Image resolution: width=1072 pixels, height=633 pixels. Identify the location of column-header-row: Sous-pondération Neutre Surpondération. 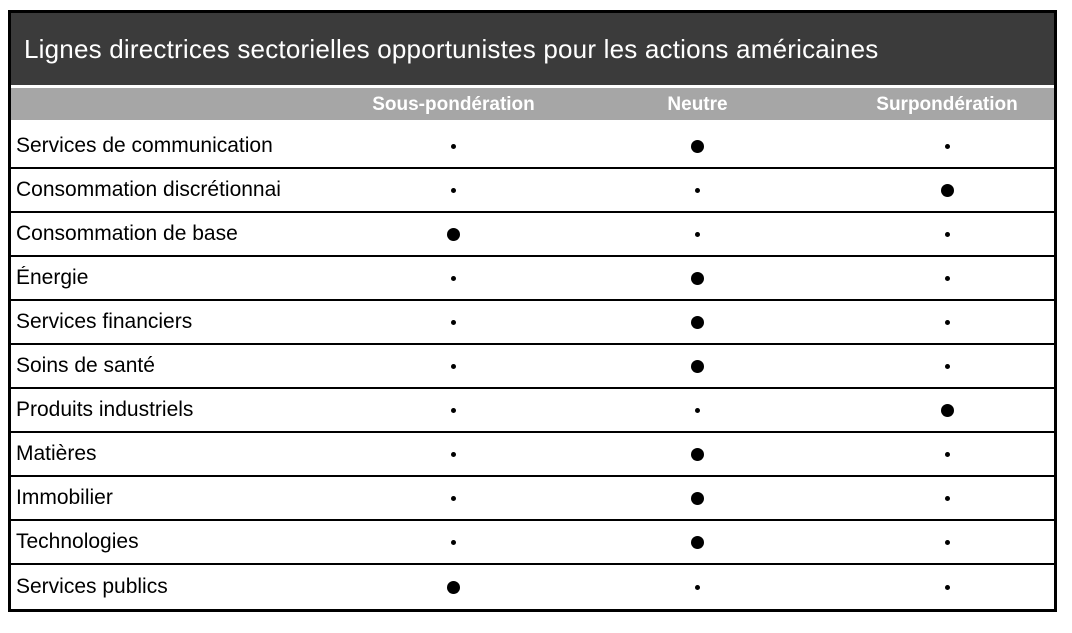
(532, 106).